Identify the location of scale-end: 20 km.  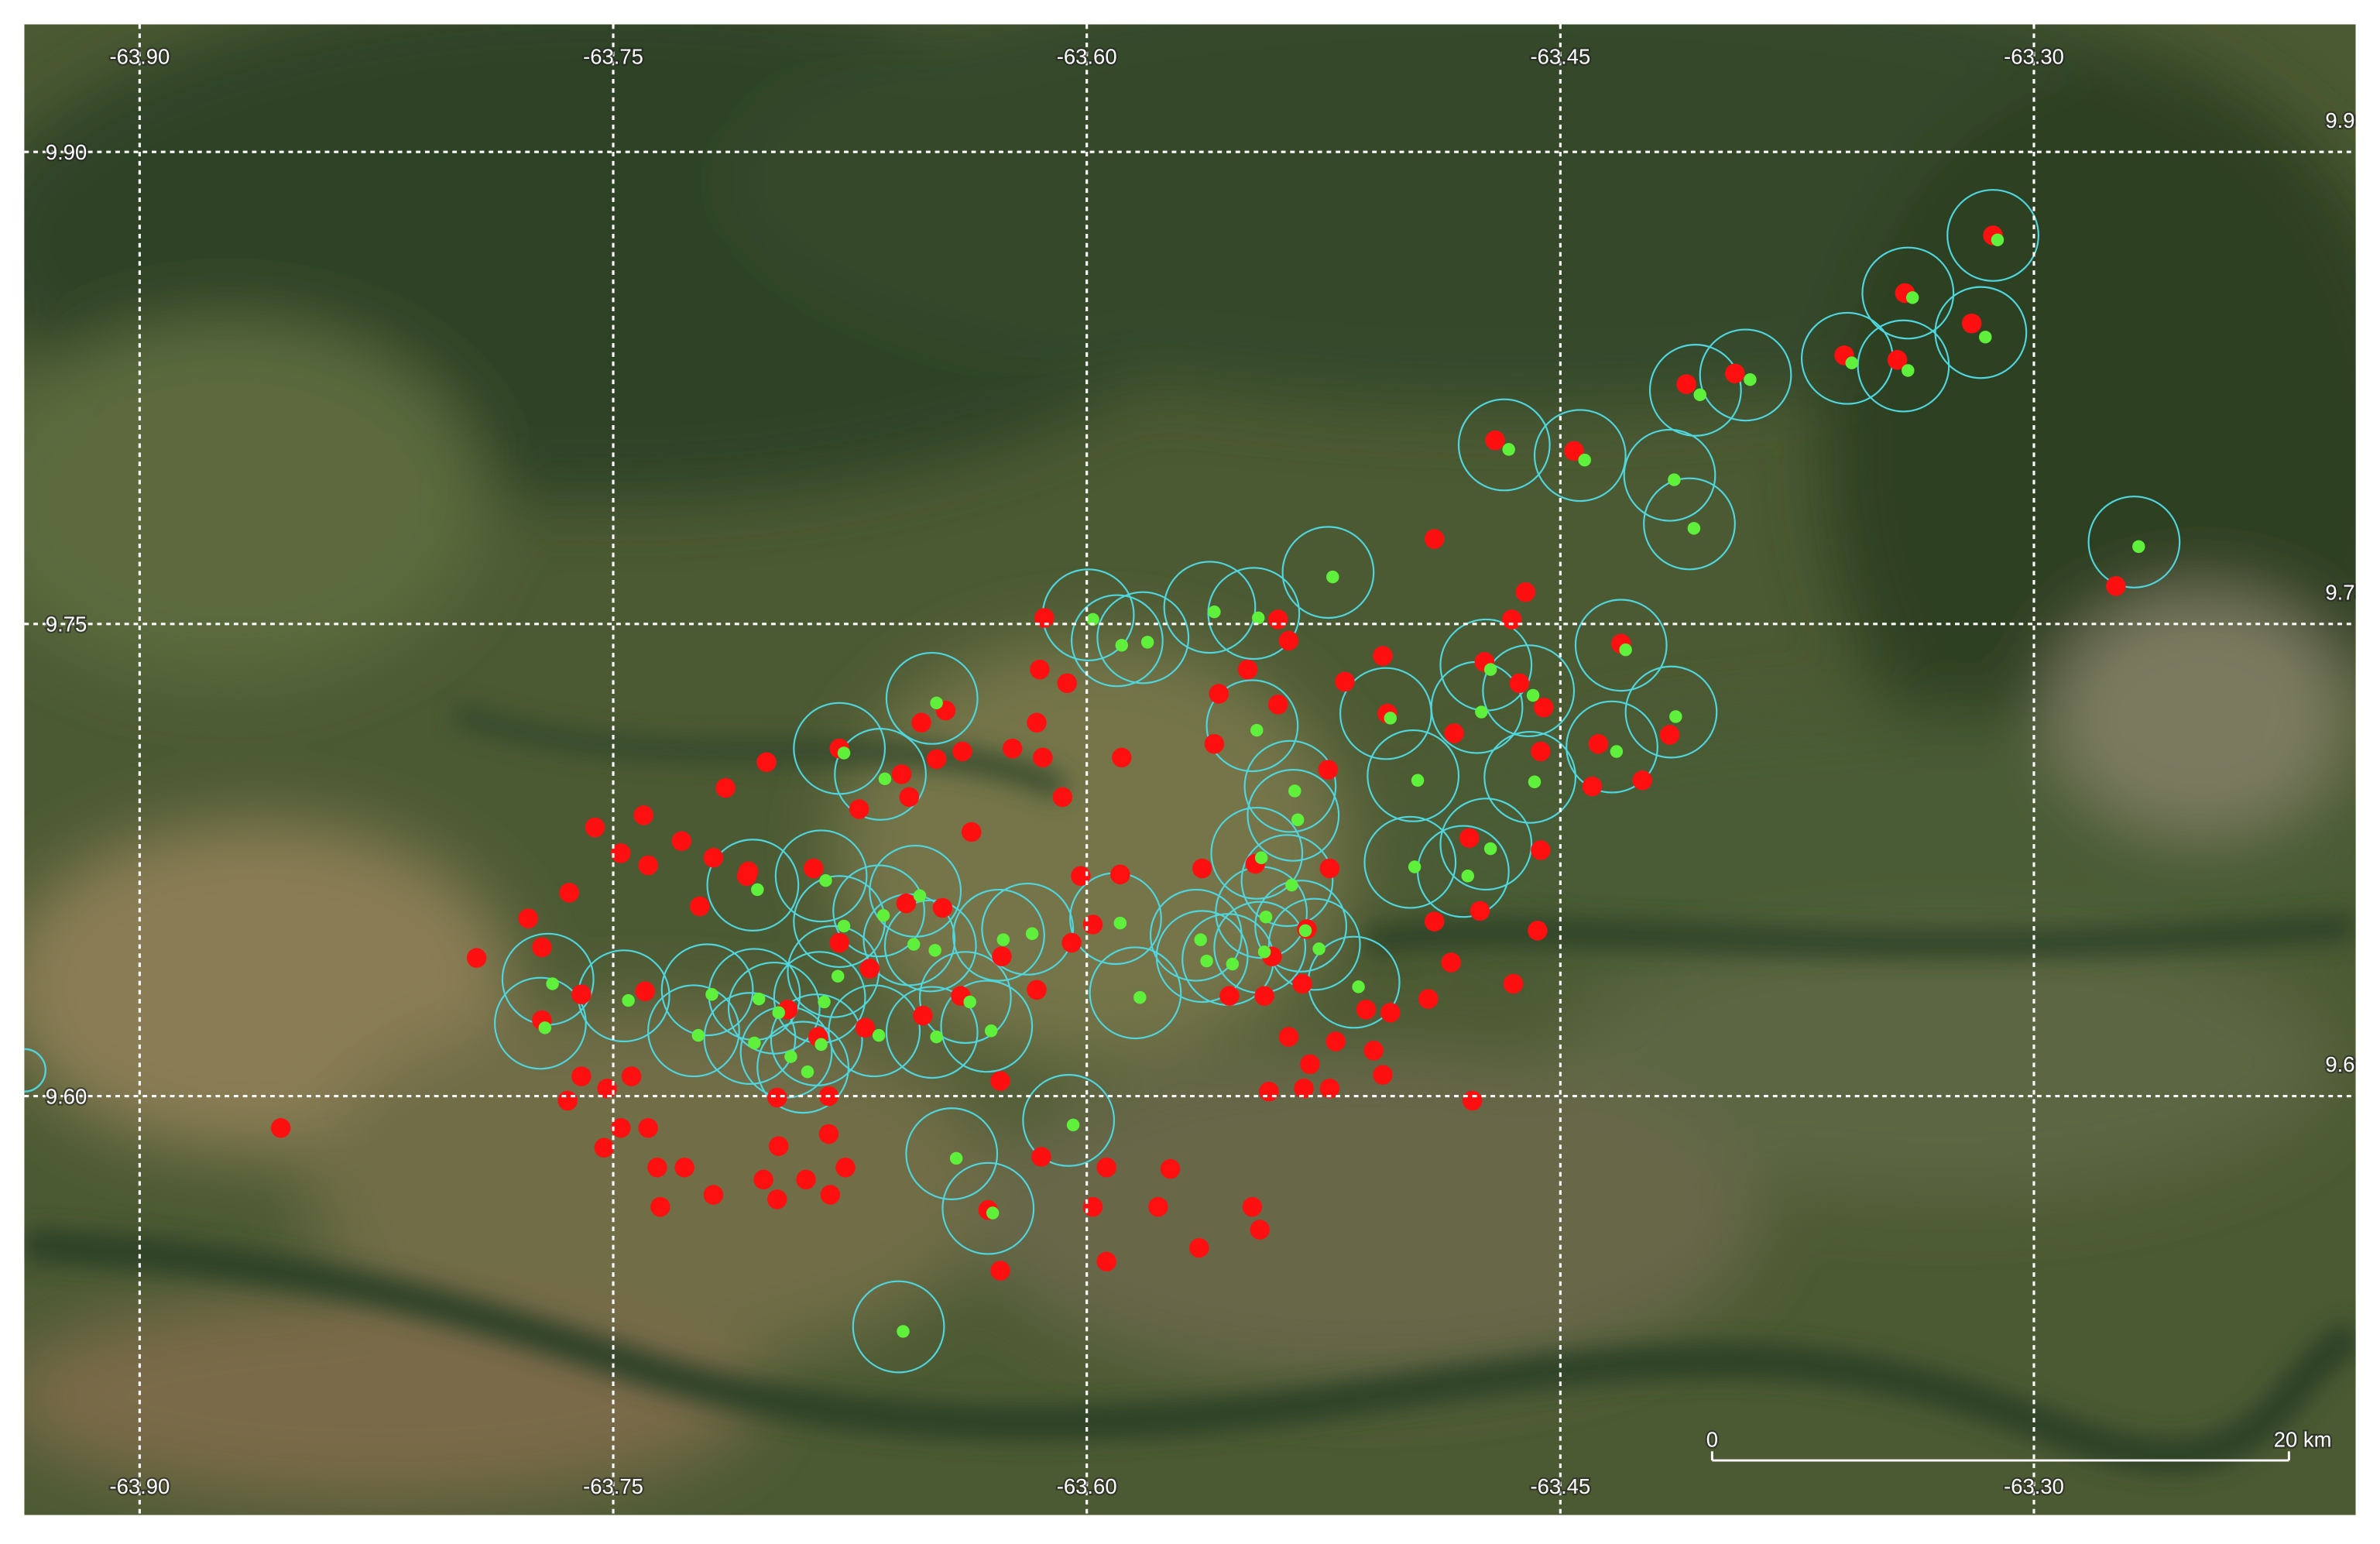
(2303, 1439).